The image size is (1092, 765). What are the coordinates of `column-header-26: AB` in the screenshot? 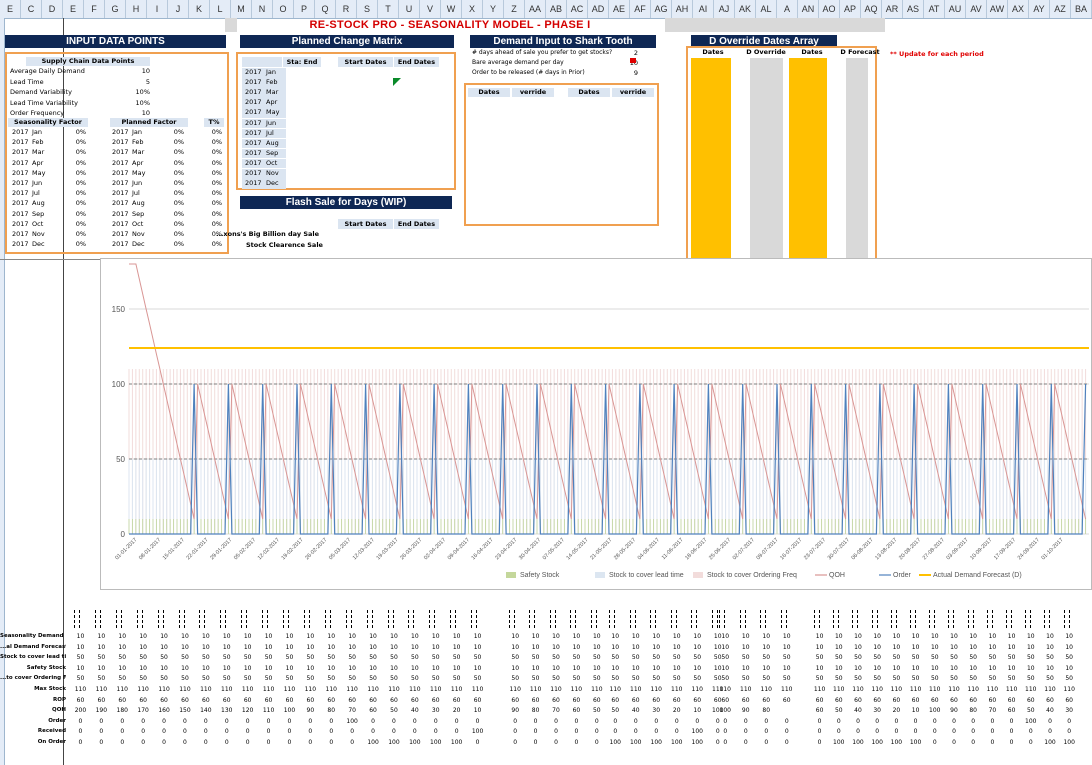 It's located at (556, 9).